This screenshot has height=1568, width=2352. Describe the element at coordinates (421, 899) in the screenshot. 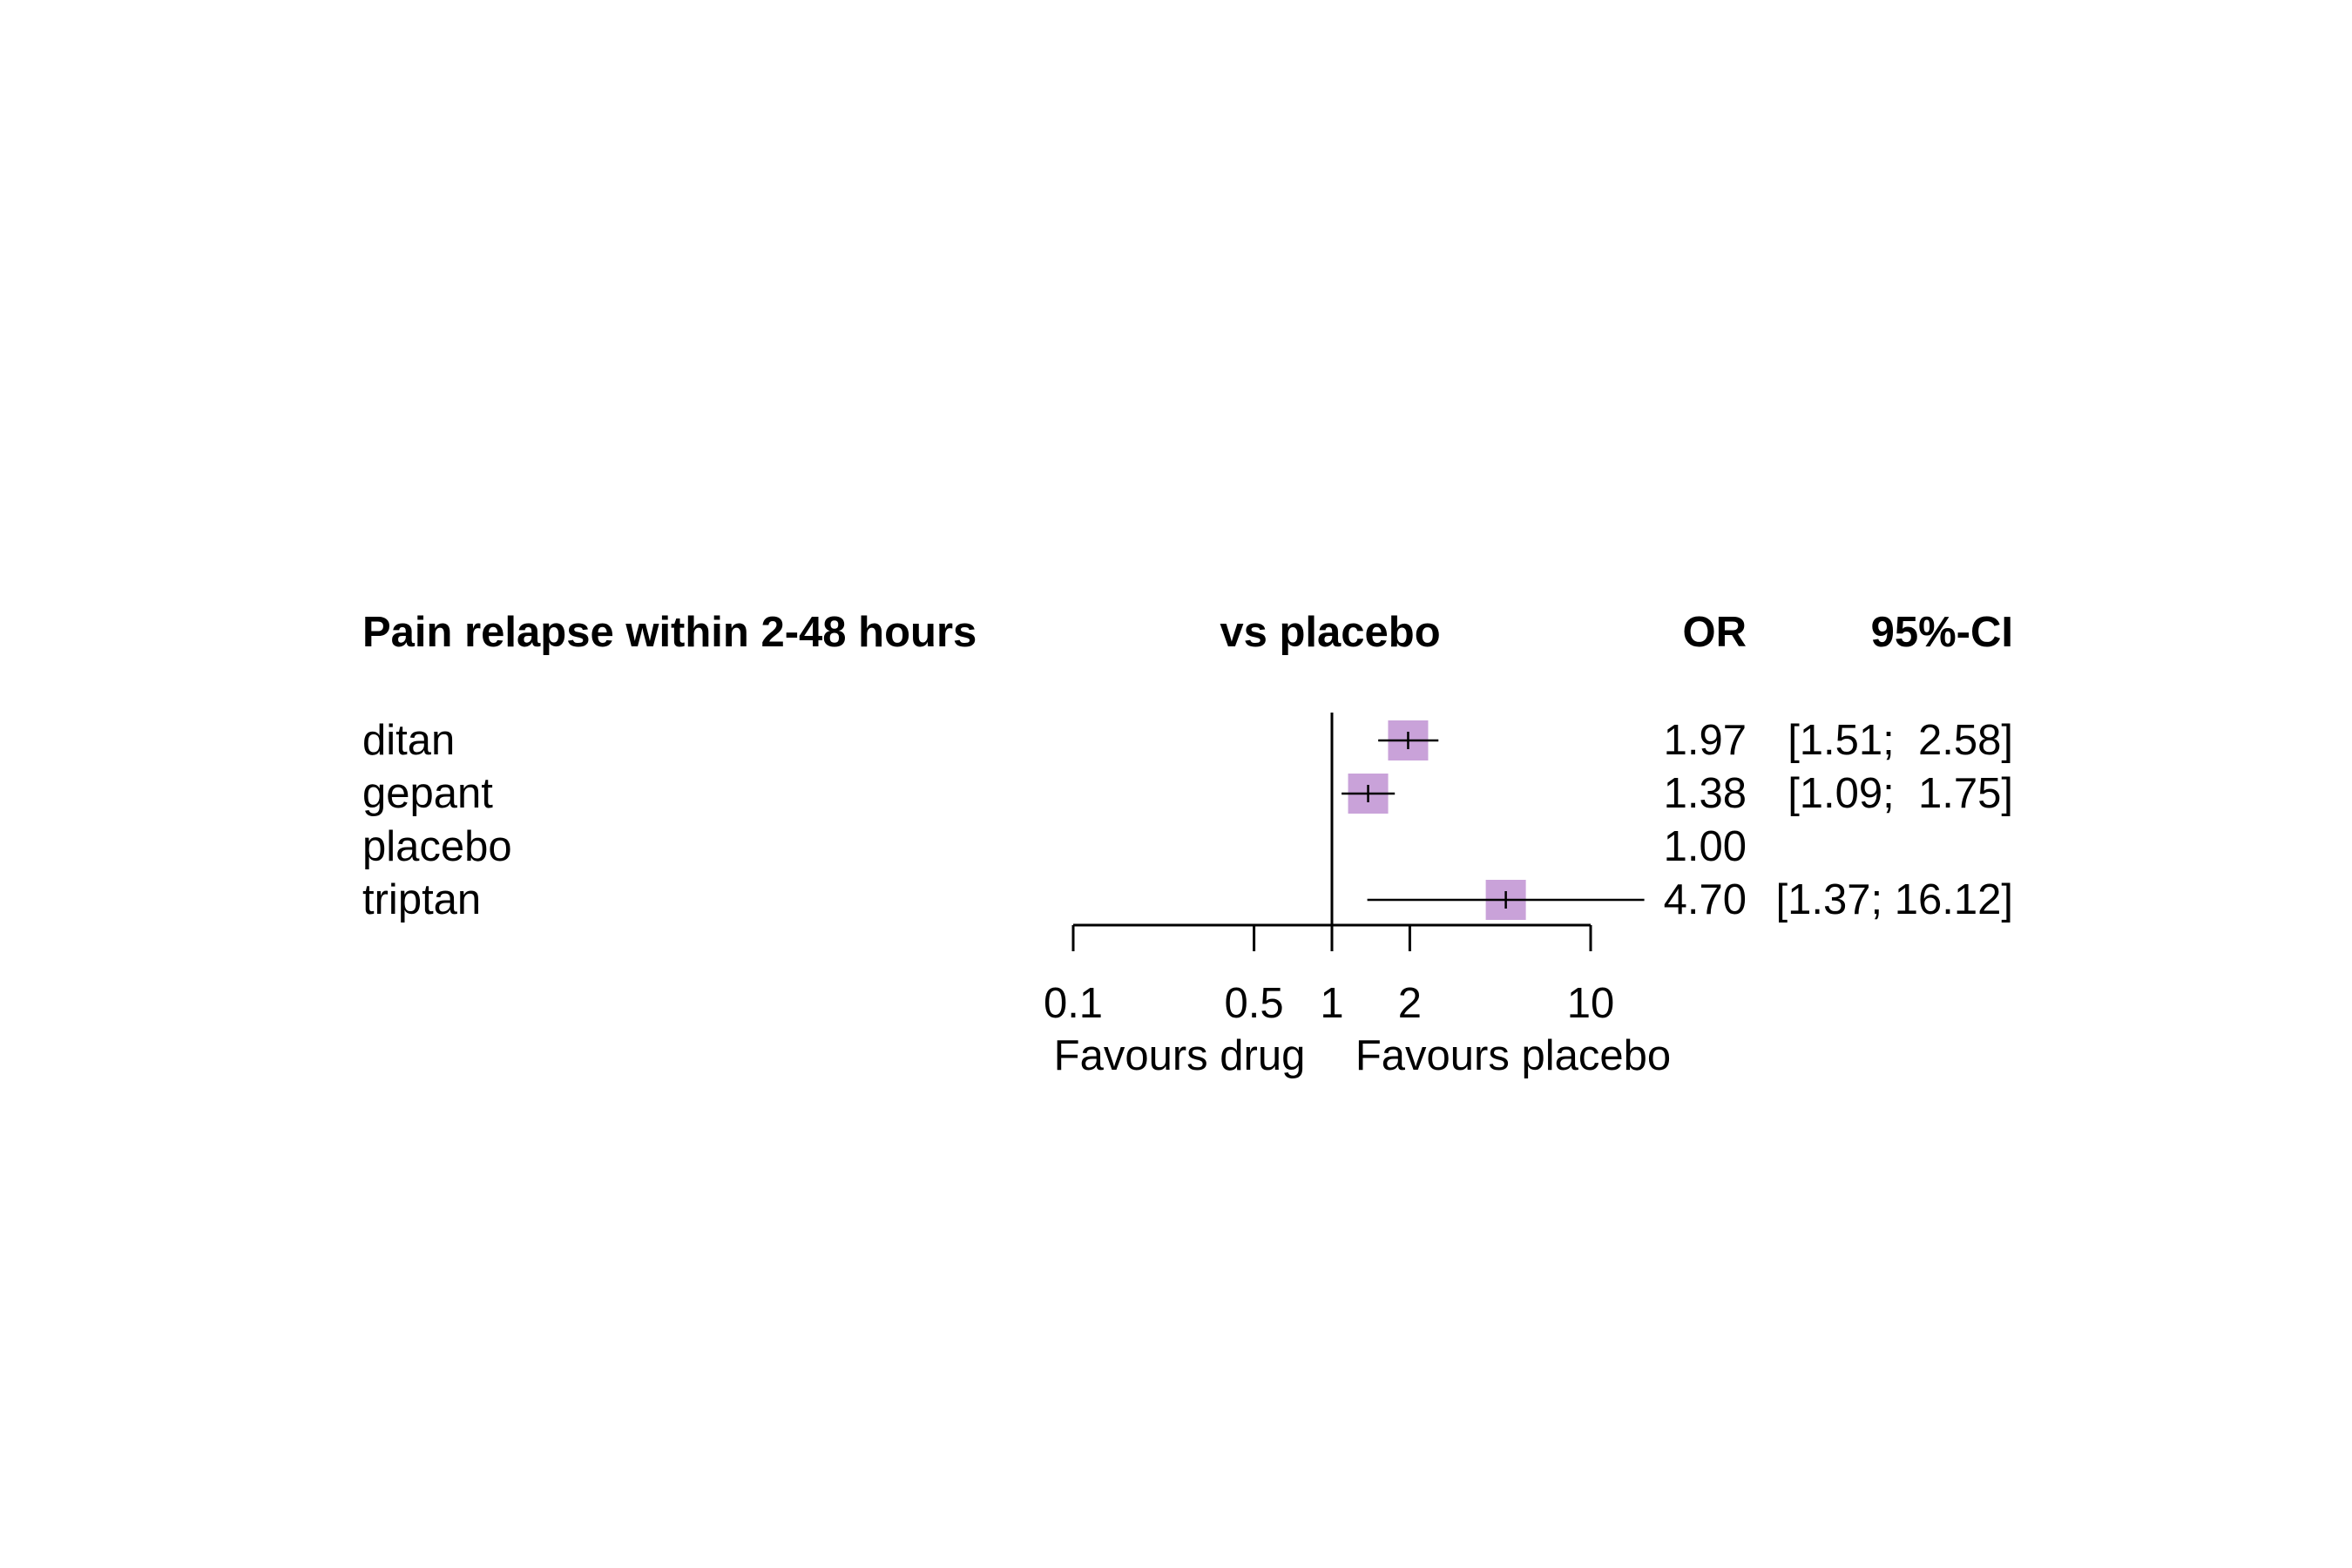

I see `row-label-triptan: triptan` at that location.